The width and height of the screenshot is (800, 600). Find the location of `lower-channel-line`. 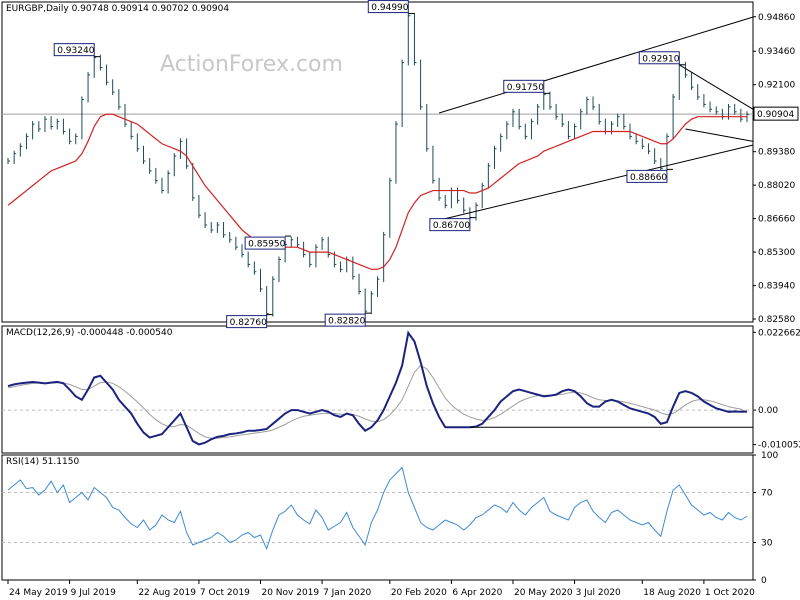

lower-channel-line is located at coordinates (596, 182).